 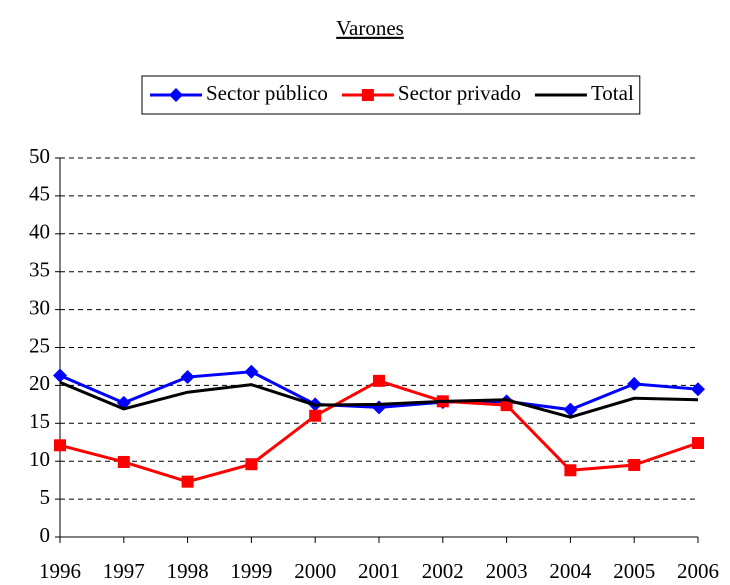 What do you see at coordinates (443, 571) in the screenshot?
I see `x-tick-label: 2002` at bounding box center [443, 571].